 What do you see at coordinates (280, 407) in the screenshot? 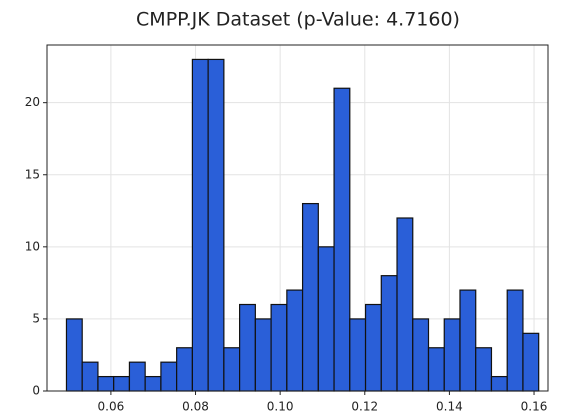
I see `x-tick-label: 0.10` at bounding box center [280, 407].